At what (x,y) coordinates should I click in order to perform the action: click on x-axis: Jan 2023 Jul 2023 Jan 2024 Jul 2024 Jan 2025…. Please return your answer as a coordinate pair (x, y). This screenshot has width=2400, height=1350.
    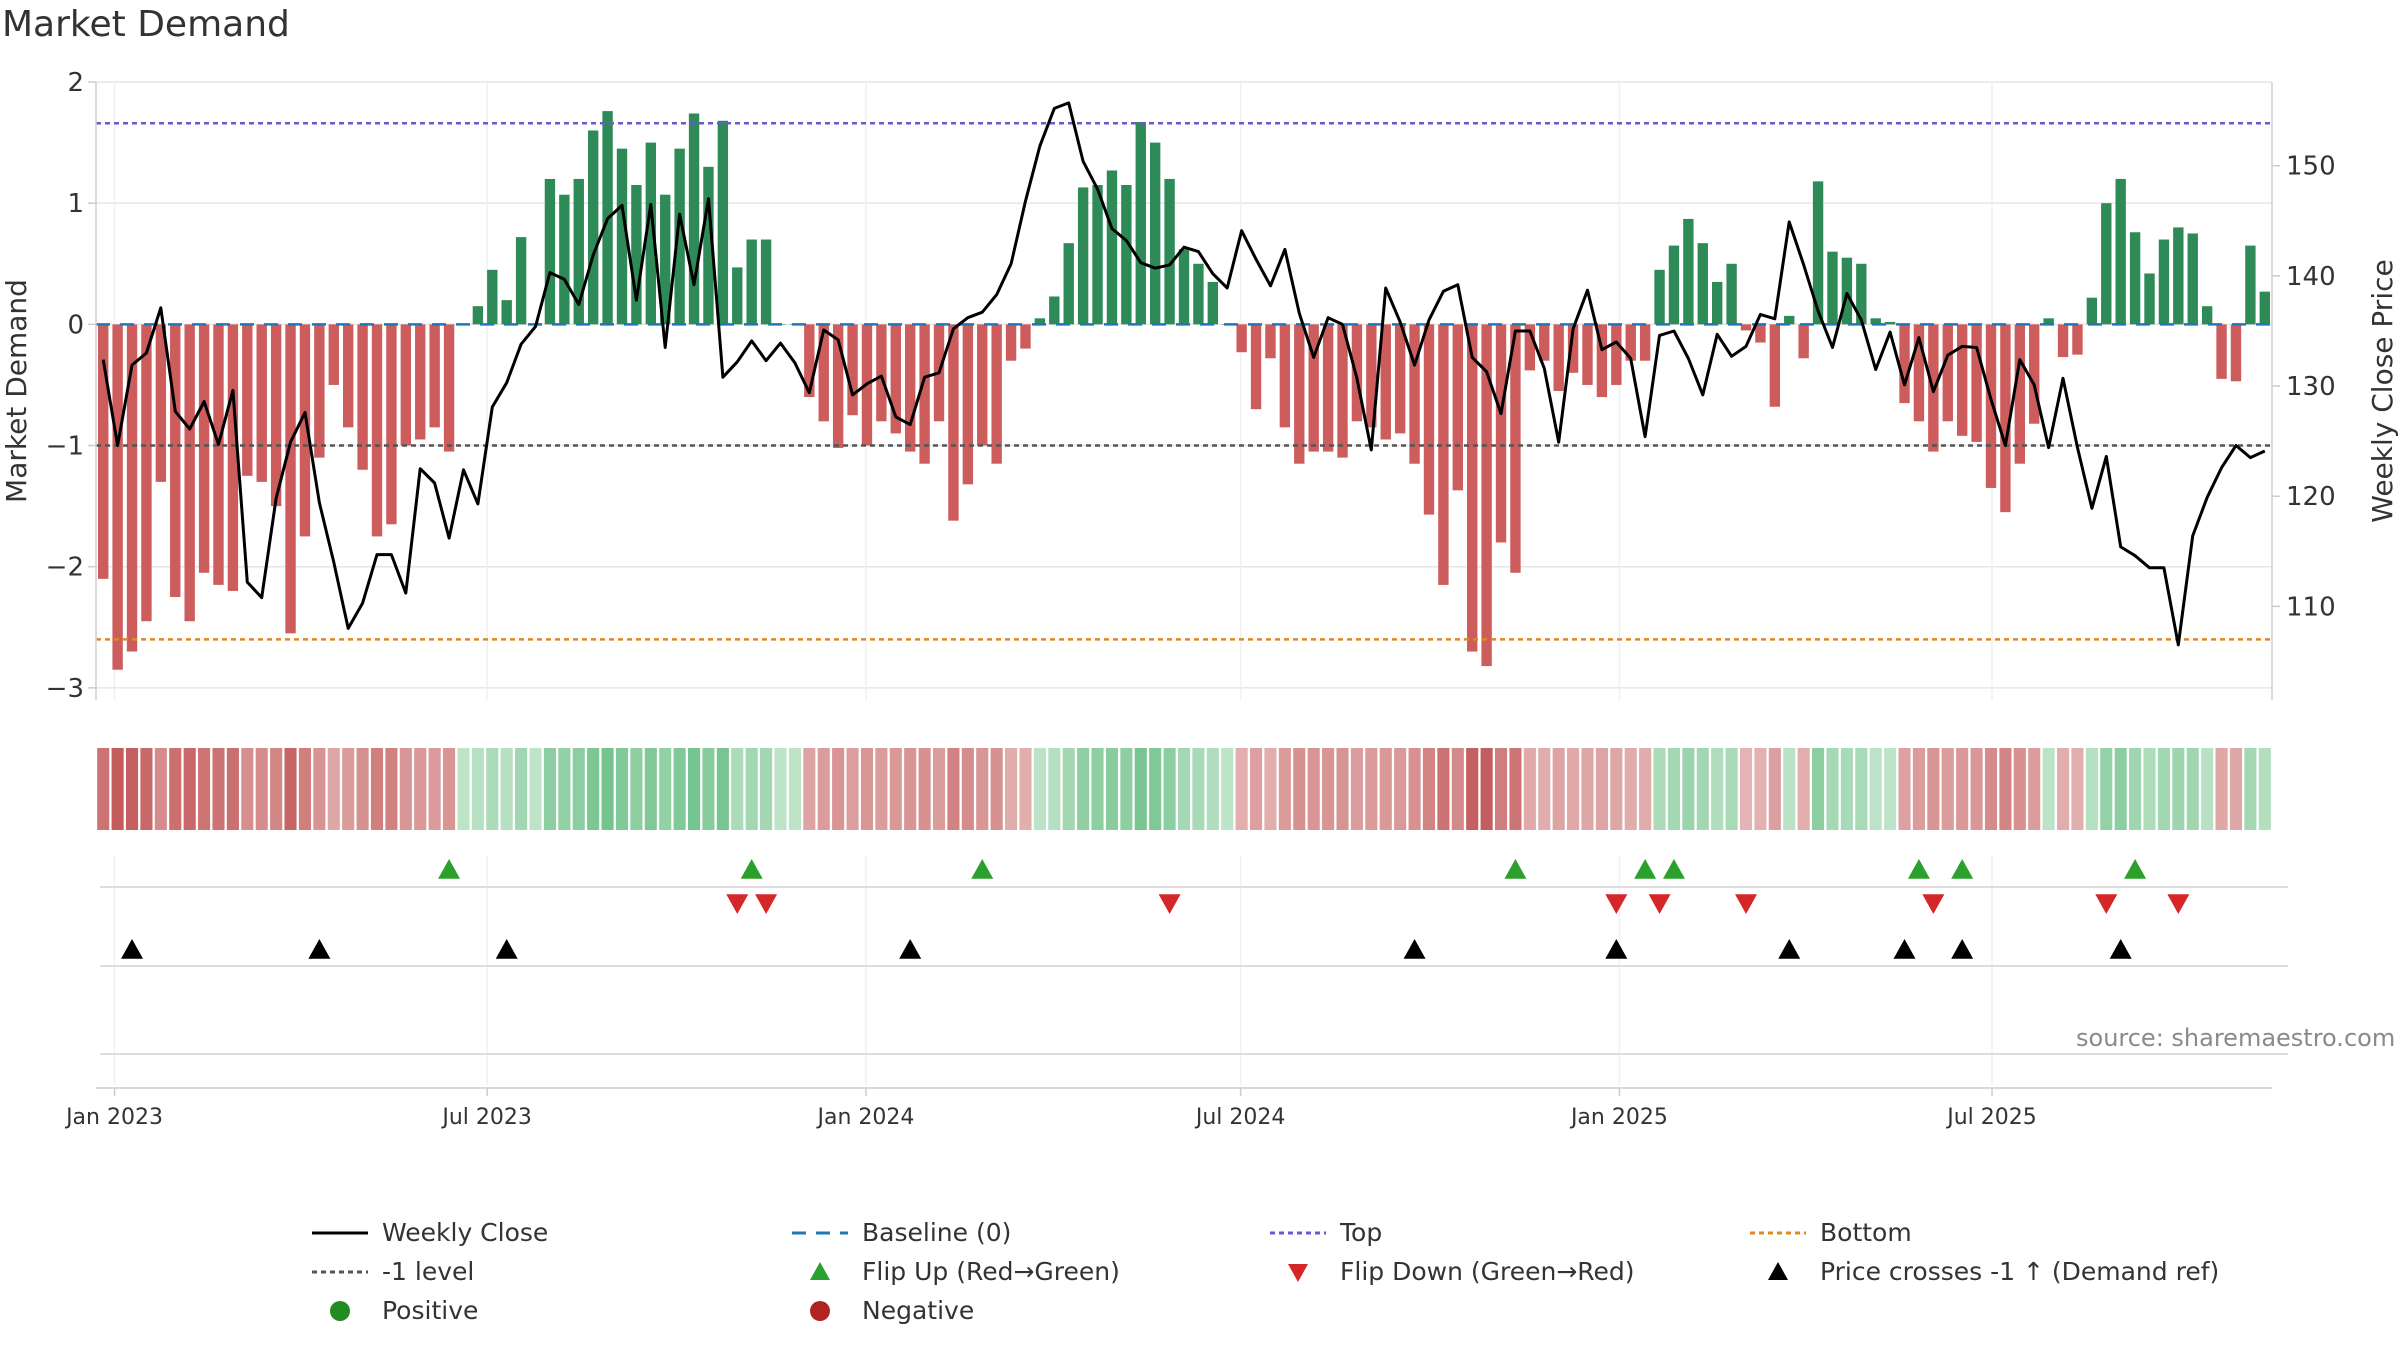
    Looking at the image, I should click on (1168, 1108).